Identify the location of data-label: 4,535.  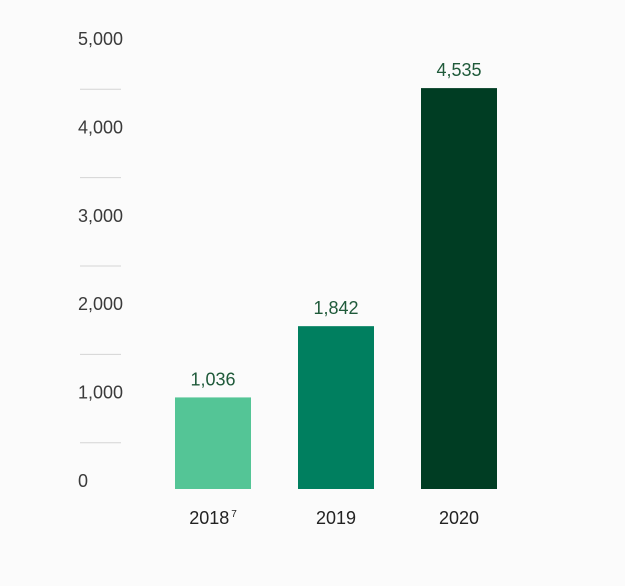
(458, 70).